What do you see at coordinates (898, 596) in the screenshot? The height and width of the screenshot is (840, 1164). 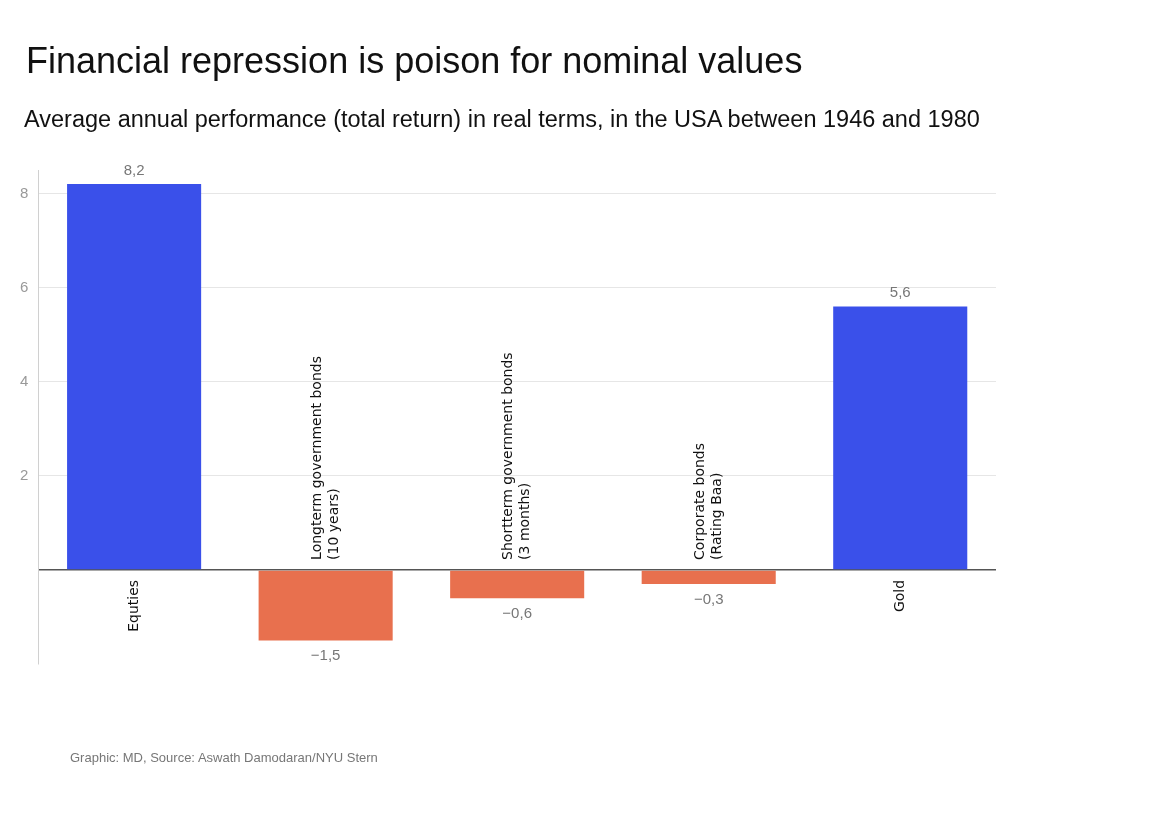 I see `x-tick-label: Gold` at bounding box center [898, 596].